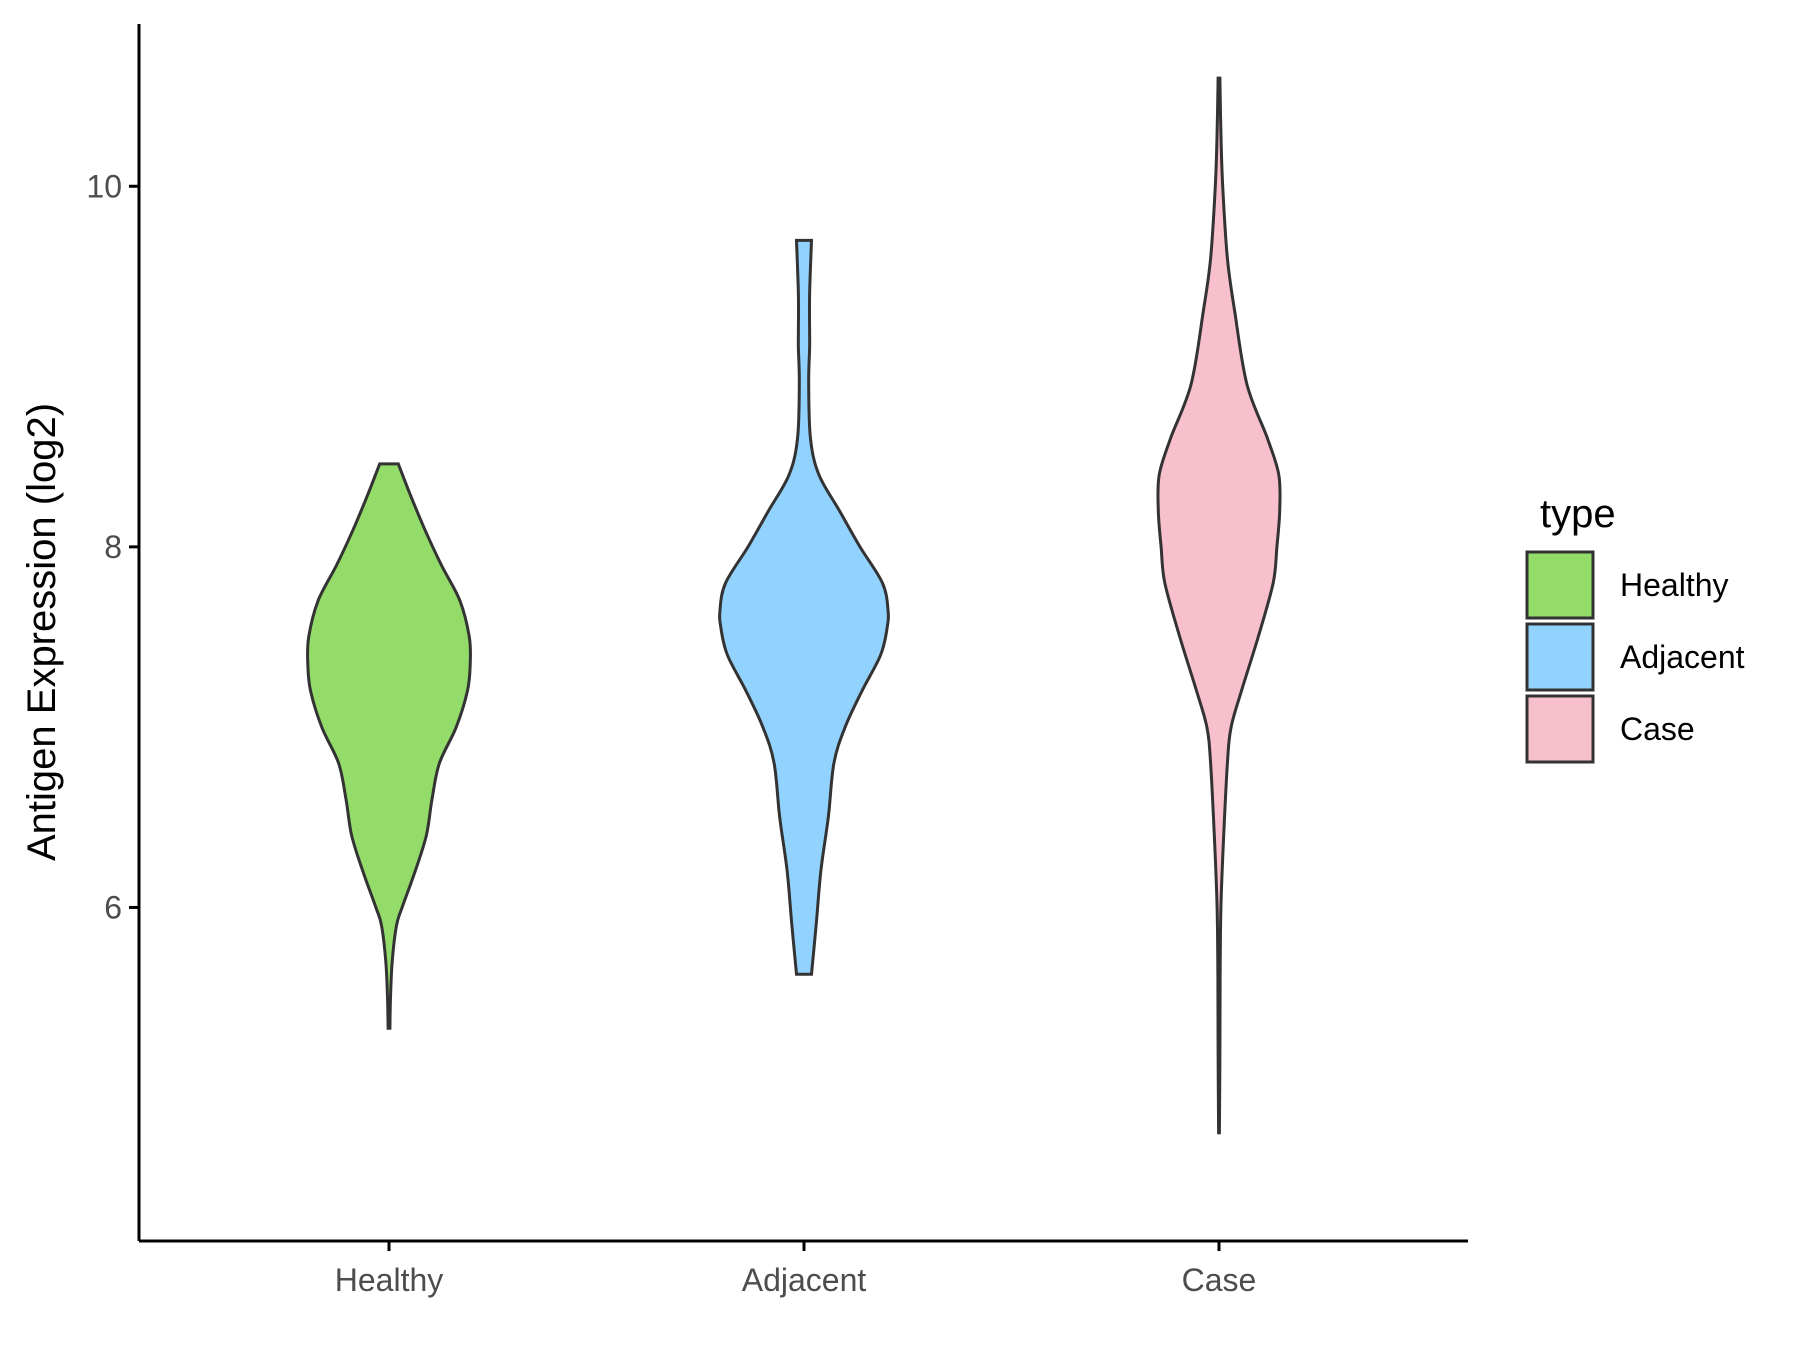 Image resolution: width=1800 pixels, height=1350 pixels. I want to click on legend-label: Adjacent, so click(1682, 657).